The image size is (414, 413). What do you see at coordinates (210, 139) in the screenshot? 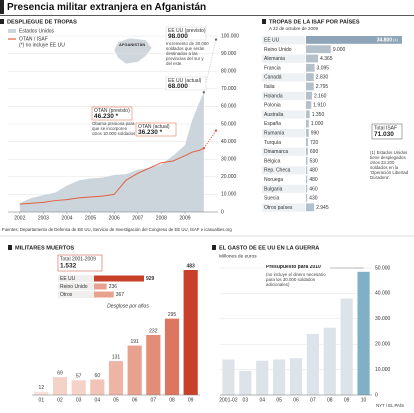
I see `planned-line` at bounding box center [210, 139].